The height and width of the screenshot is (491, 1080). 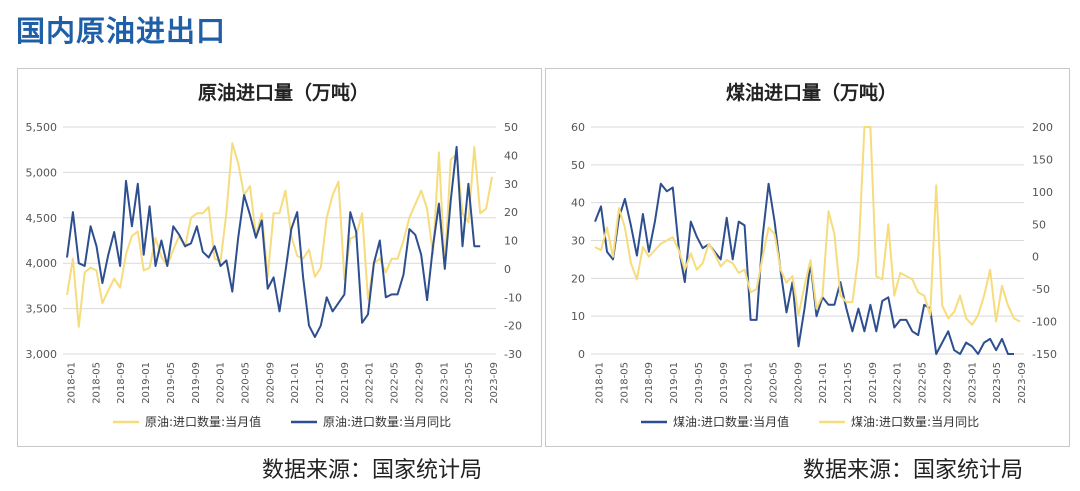 I want to click on left-axis-tick-label: 4,000, so click(x=42, y=263).